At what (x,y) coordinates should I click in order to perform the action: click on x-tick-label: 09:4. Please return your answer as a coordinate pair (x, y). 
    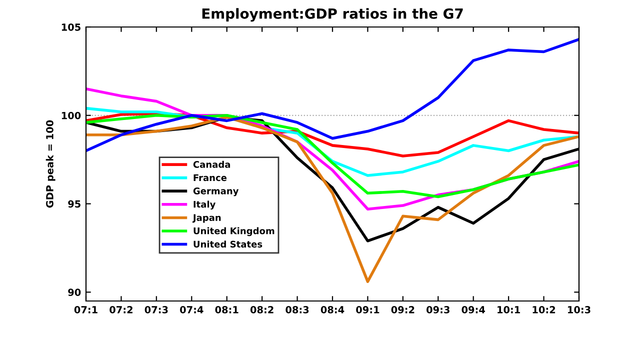
    Looking at the image, I should click on (473, 310).